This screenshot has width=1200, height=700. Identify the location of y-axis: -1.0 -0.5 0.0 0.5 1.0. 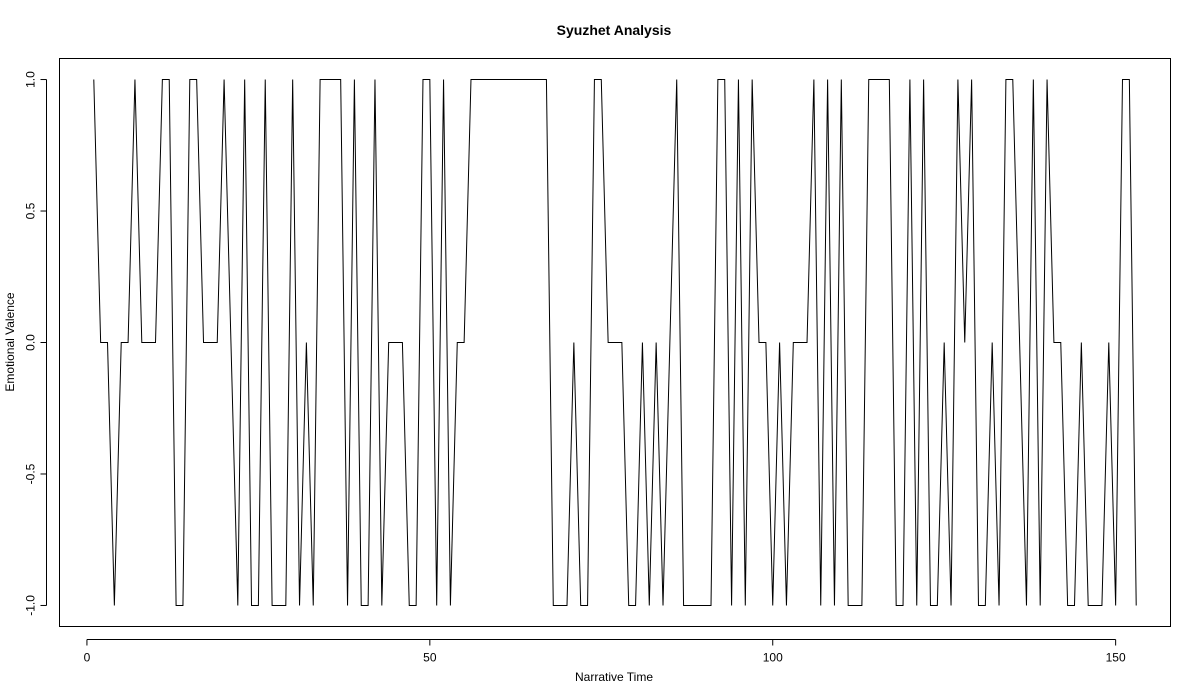
(35, 343).